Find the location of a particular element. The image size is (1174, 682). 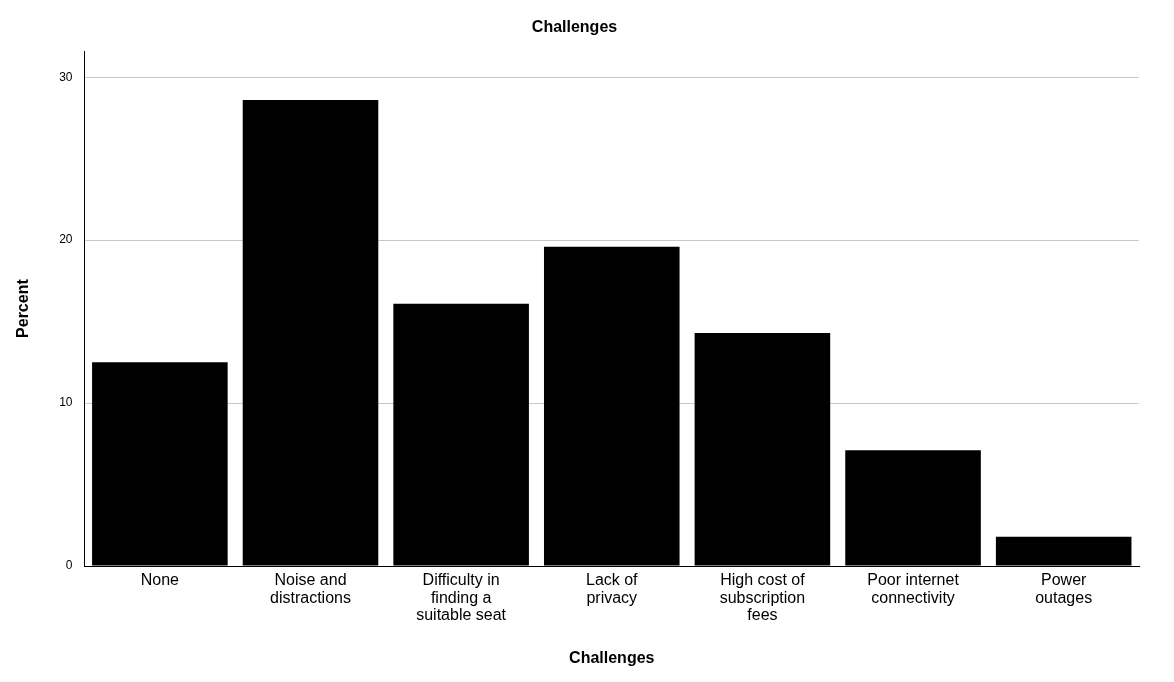

x-tick-label: None is located at coordinates (160, 580).